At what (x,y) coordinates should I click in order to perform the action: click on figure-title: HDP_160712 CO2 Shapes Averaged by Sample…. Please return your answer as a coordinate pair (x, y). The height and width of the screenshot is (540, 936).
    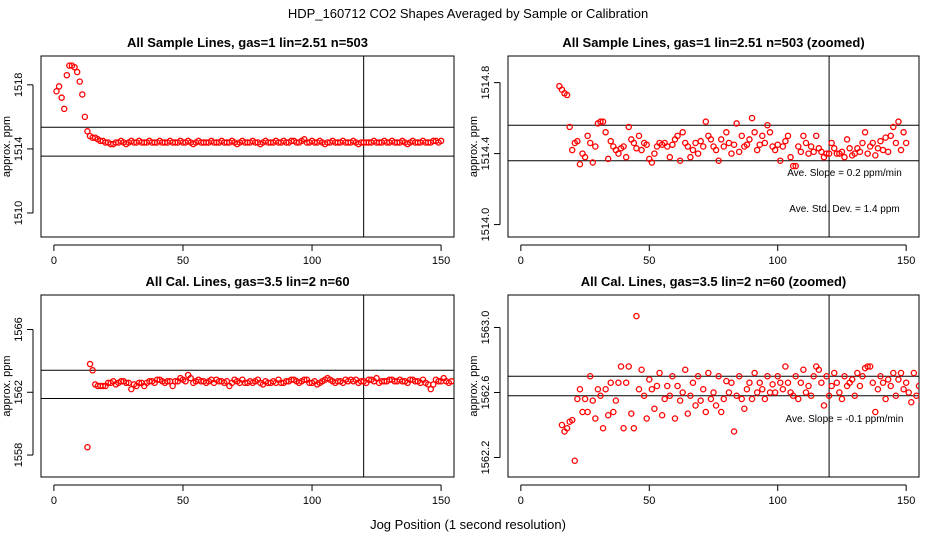
    Looking at the image, I should click on (468, 13).